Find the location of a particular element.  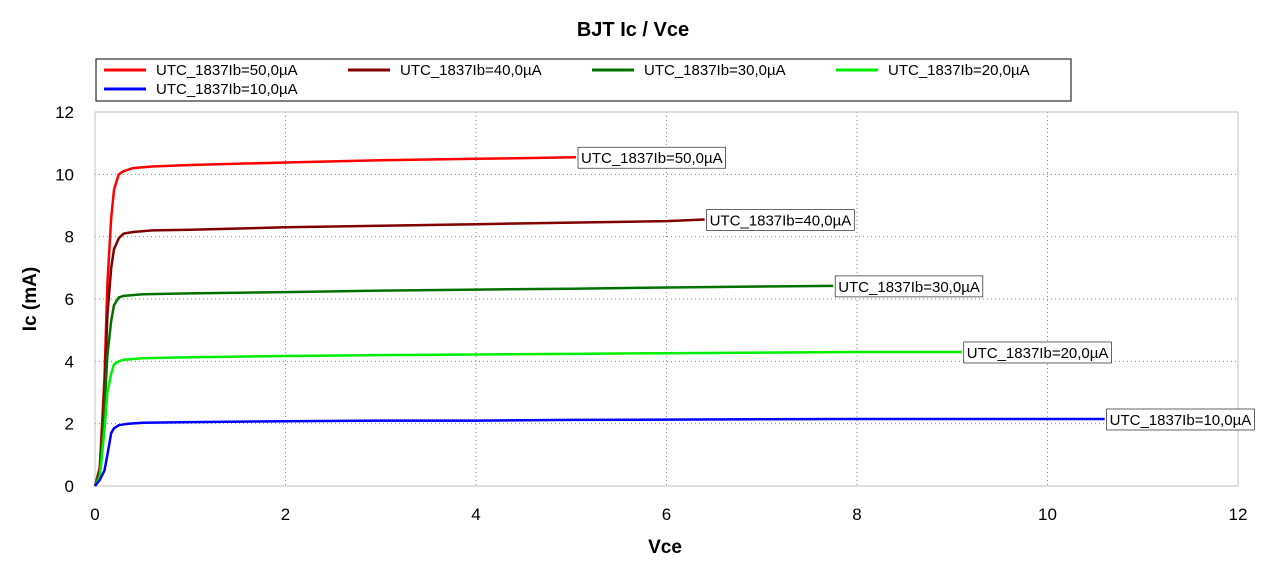

series-annotation-label: UTC_1837Ib=40,0µA is located at coordinates (781, 221).